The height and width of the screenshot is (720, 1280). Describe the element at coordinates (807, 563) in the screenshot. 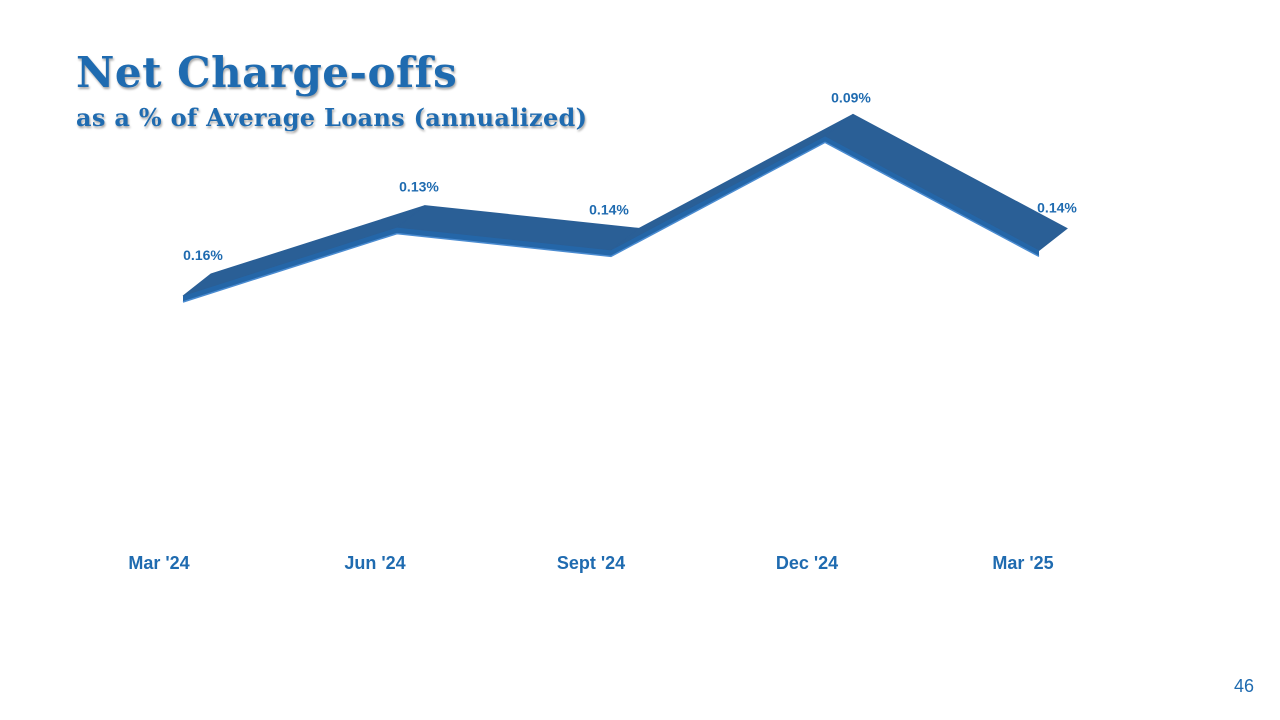

I see `category-label: Dec '24` at that location.